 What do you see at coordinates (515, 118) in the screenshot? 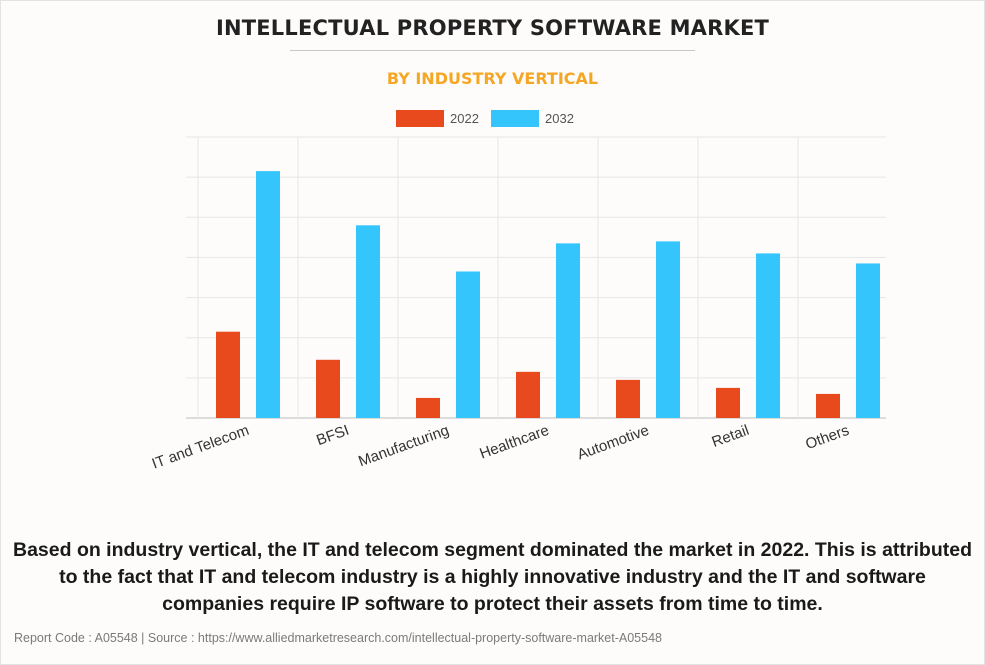
I see `legend-swatch-2032` at bounding box center [515, 118].